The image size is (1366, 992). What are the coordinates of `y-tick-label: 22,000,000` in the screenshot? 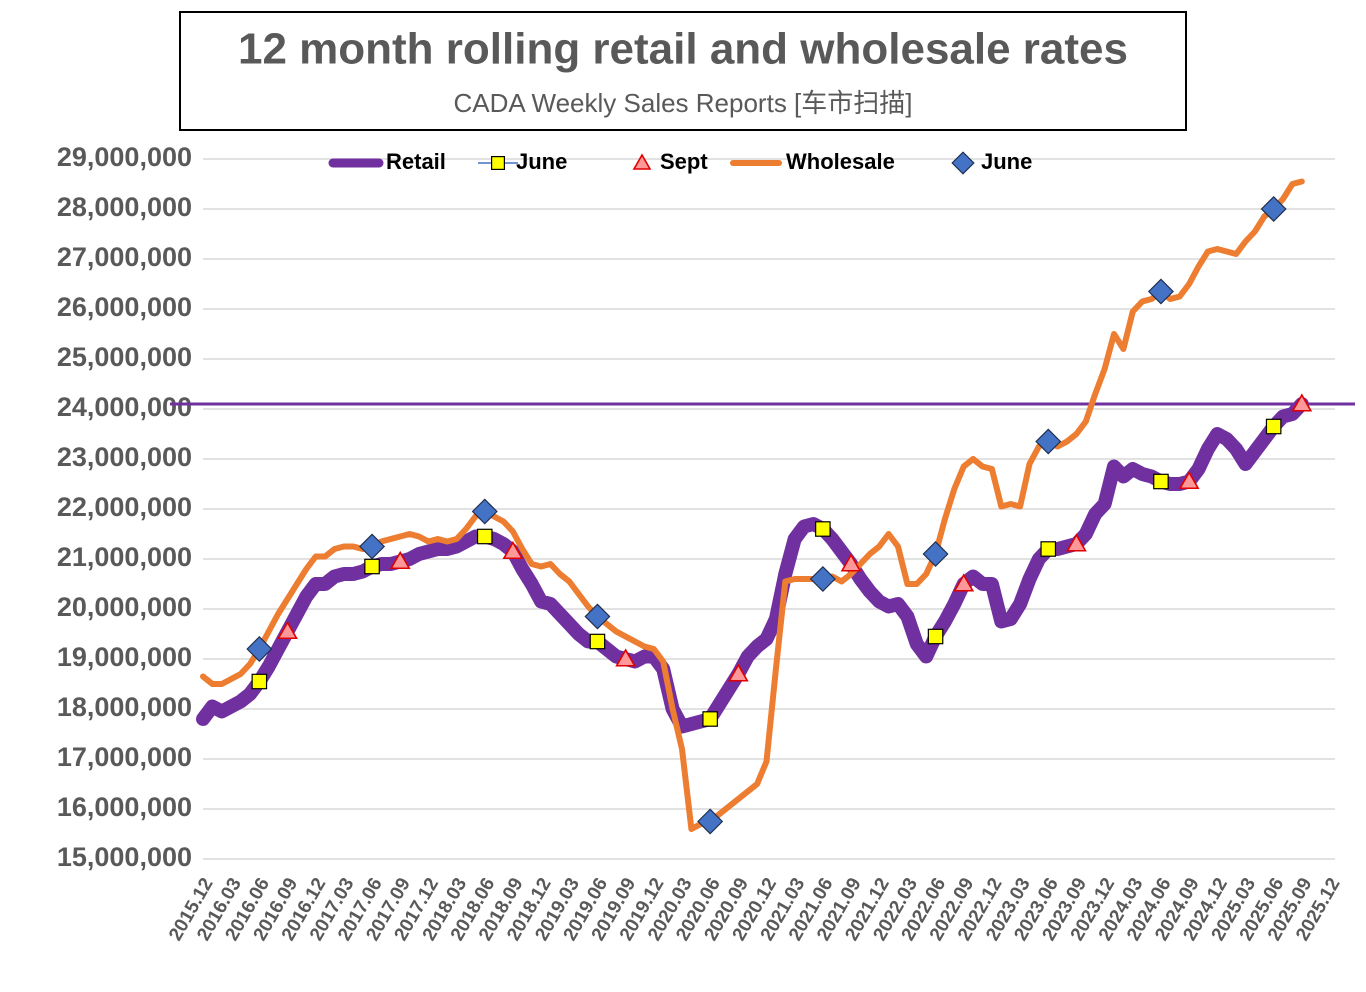 It's located at (124, 507).